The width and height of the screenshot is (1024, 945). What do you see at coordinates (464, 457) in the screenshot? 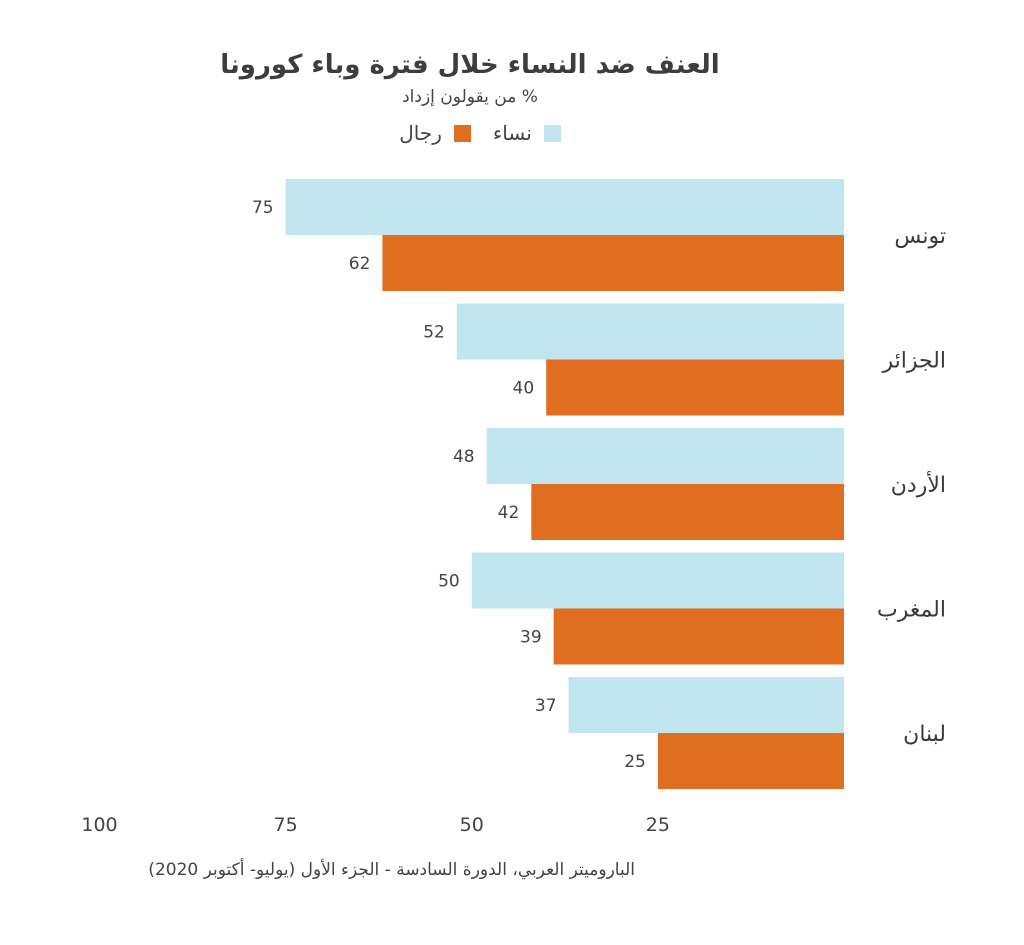
I see `data-label-women-2: 48` at bounding box center [464, 457].